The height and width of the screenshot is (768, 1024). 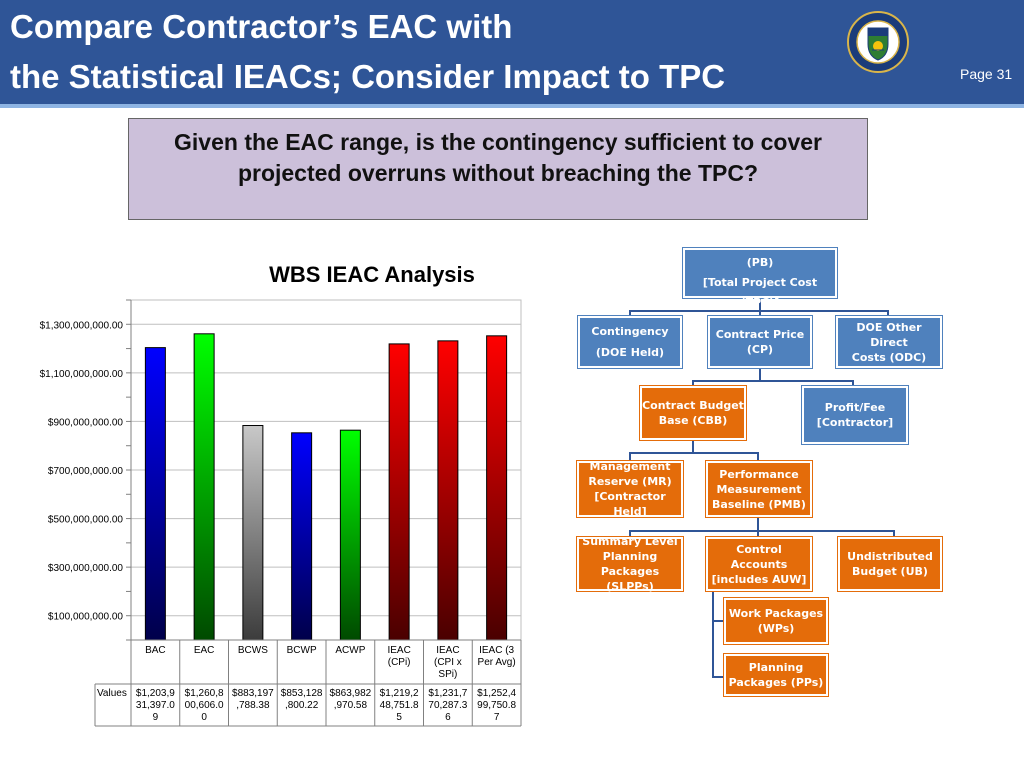 What do you see at coordinates (253, 705) in the screenshot?
I see `data-table-value: ,788.38` at bounding box center [253, 705].